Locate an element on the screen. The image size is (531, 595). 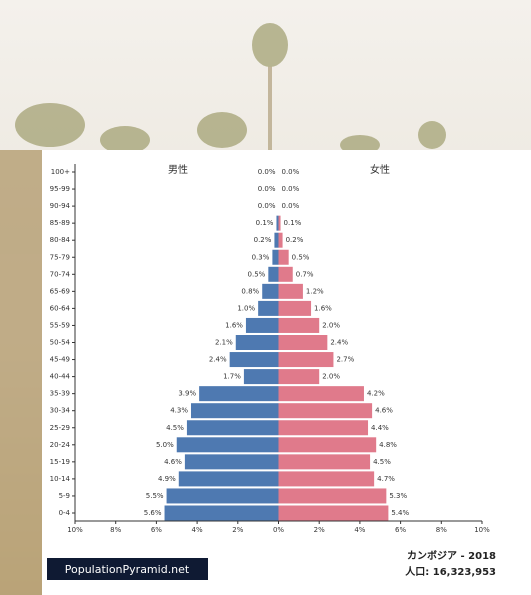
x-tick-label: 4% is located at coordinates (359, 530).